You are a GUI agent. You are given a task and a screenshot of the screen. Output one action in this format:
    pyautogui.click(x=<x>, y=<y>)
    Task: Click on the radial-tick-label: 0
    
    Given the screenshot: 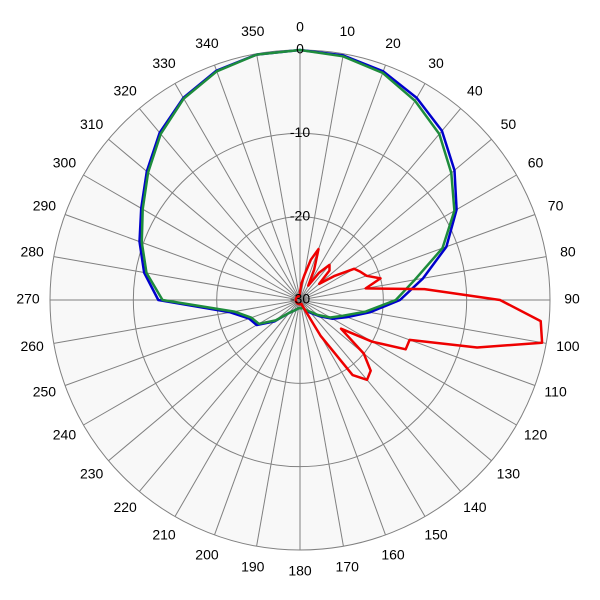 What is the action you would take?
    pyautogui.click(x=300, y=49)
    